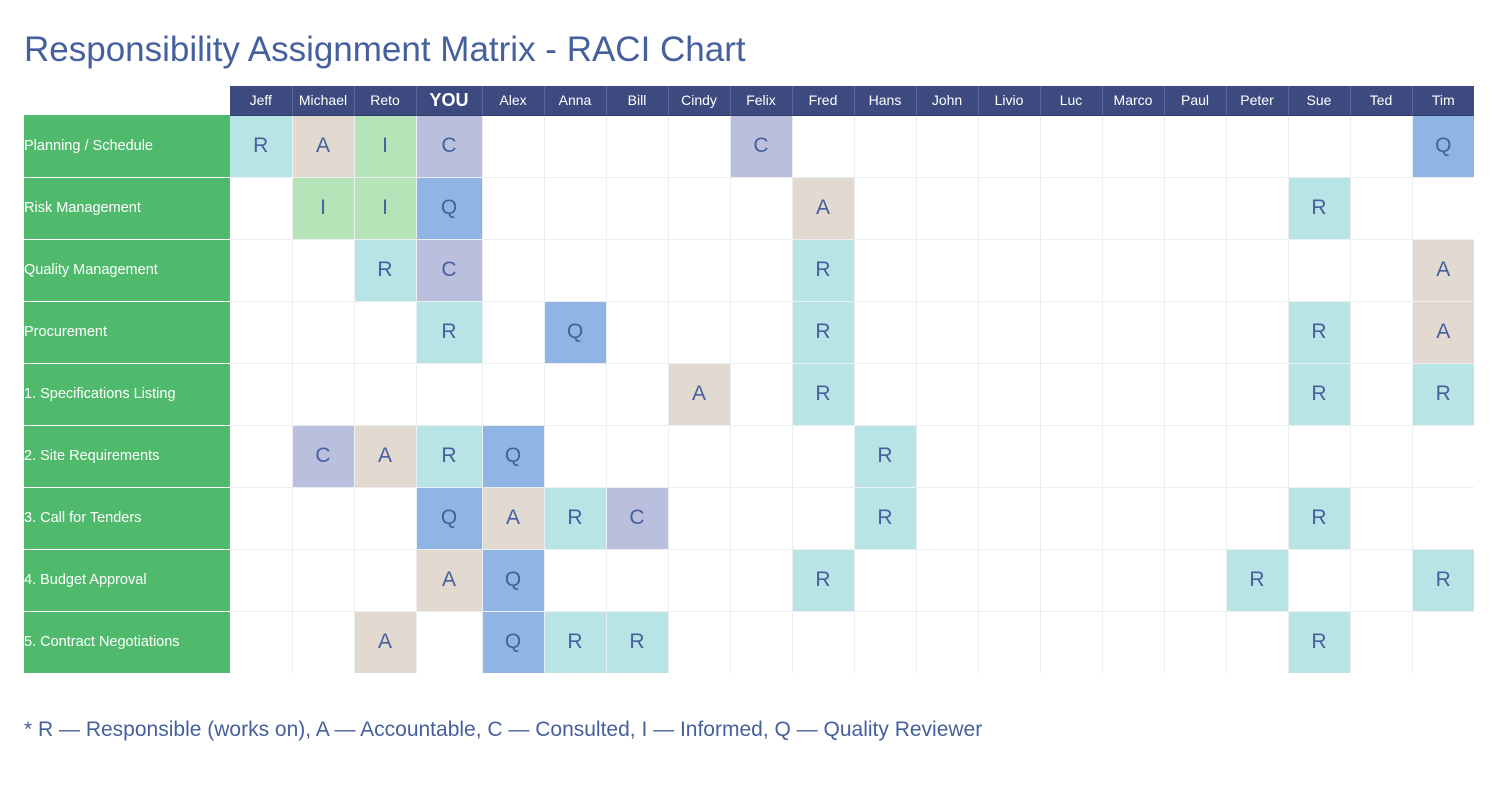  Describe the element at coordinates (449, 101) in the screenshot. I see `column-header-you: YOU` at that location.